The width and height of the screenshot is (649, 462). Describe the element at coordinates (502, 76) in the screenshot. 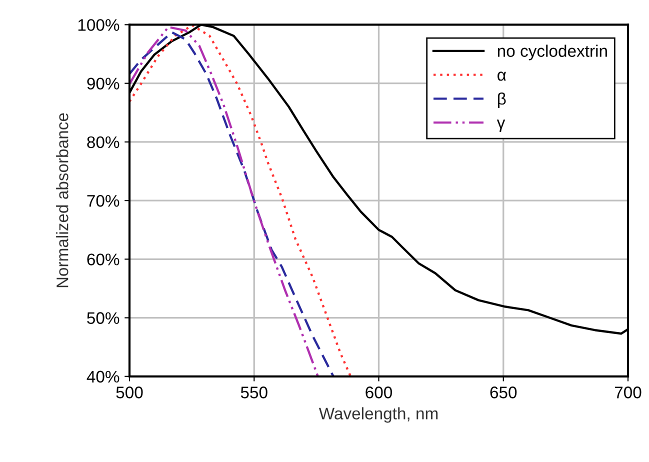

I see `legend-label: α` at that location.